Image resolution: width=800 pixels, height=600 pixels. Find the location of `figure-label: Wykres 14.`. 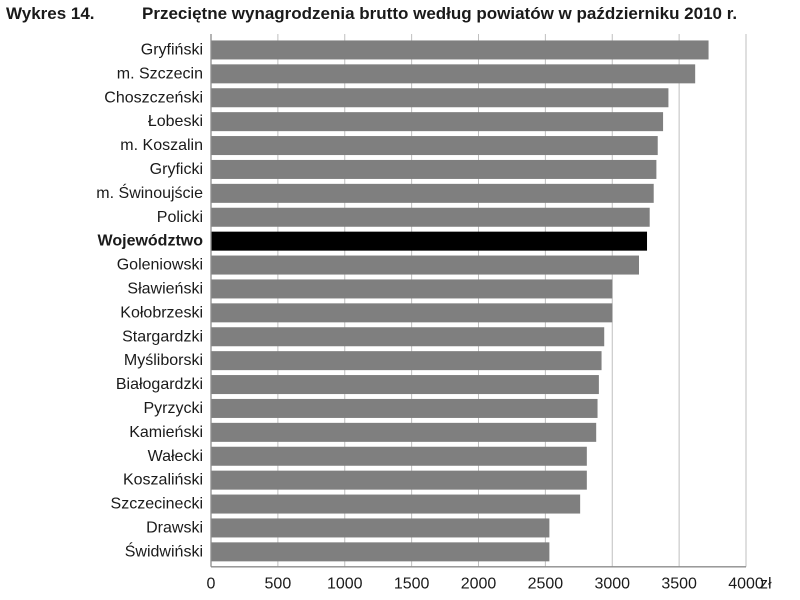

figure-label: Wykres 14. is located at coordinates (50, 13).